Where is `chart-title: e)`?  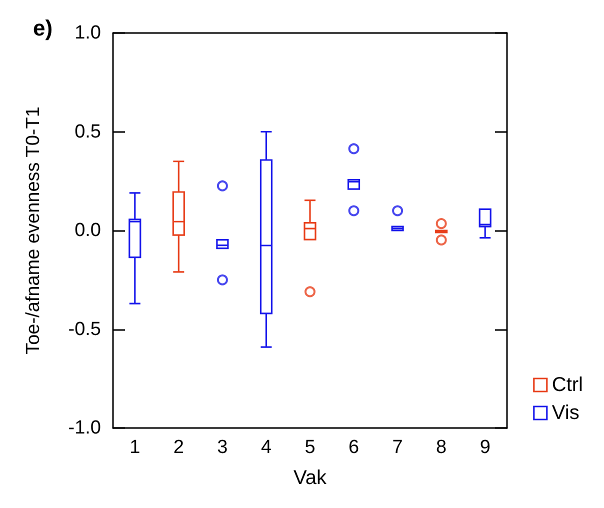 chart-title: e) is located at coordinates (43, 28).